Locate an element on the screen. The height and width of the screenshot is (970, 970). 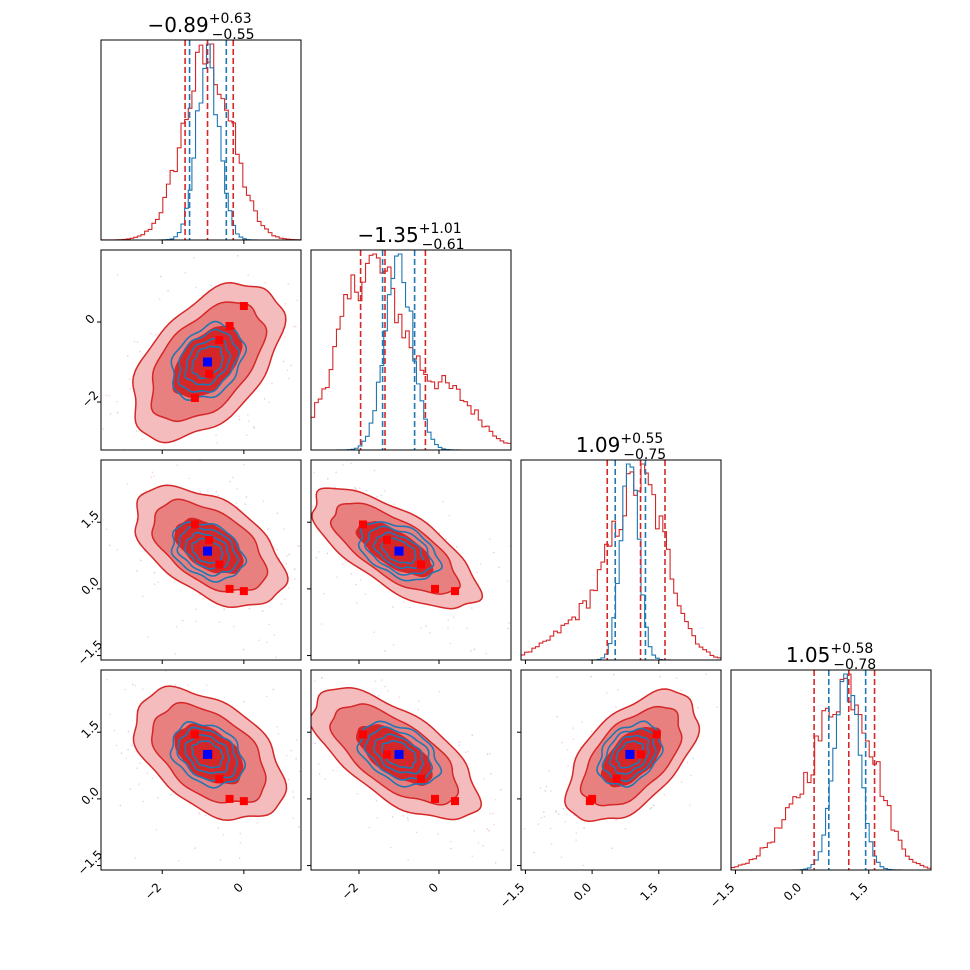
red-histogram is located at coordinates (411, 351).